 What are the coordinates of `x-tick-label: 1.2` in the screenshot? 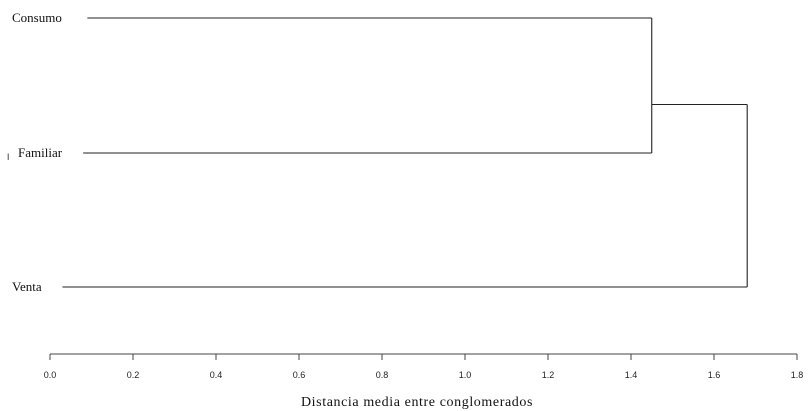 It's located at (548, 375).